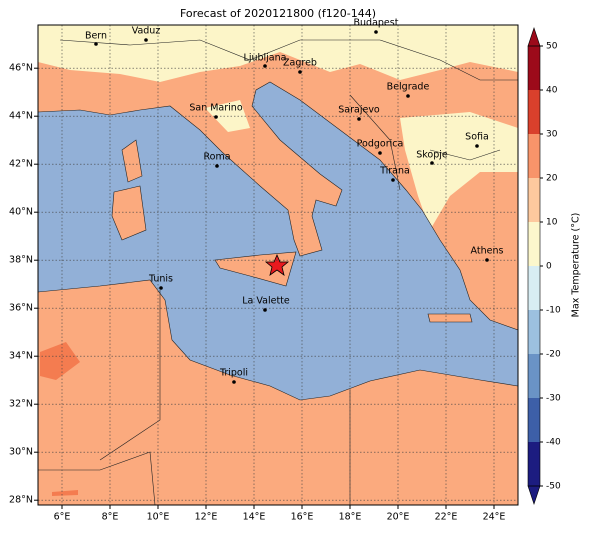 The height and width of the screenshot is (533, 592). Describe the element at coordinates (254, 517) in the screenshot. I see `x-tick-label: 14°E` at that location.